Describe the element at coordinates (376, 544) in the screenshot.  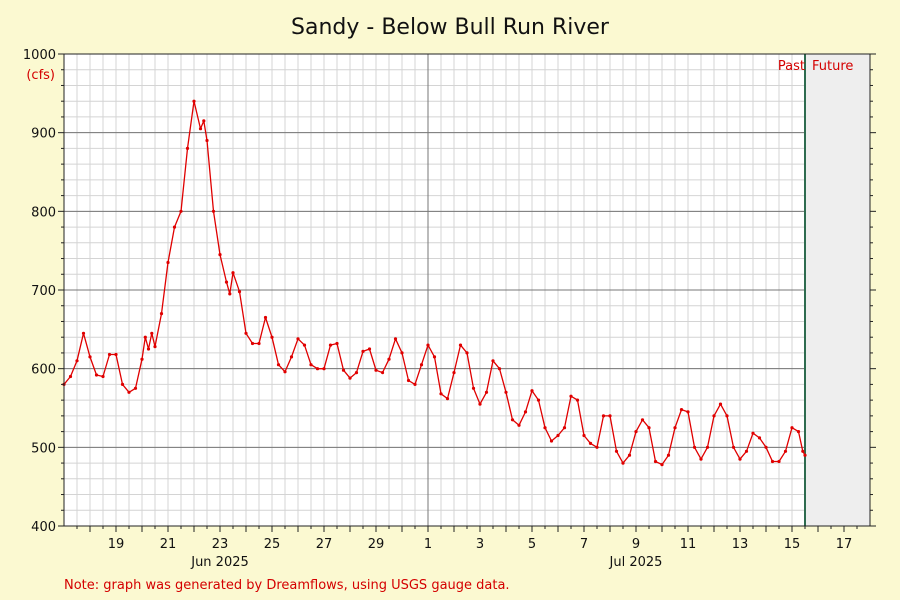
I see `x-tick-label: 29` at that location.